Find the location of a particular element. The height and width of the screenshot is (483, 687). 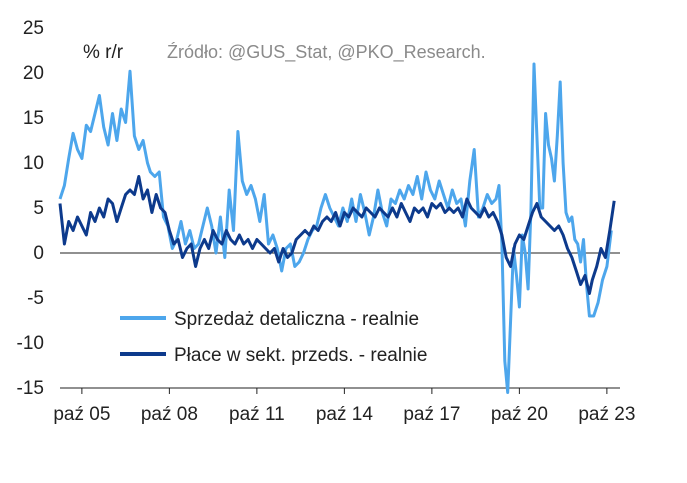

y-tick-label: 10 is located at coordinates (33, 163).